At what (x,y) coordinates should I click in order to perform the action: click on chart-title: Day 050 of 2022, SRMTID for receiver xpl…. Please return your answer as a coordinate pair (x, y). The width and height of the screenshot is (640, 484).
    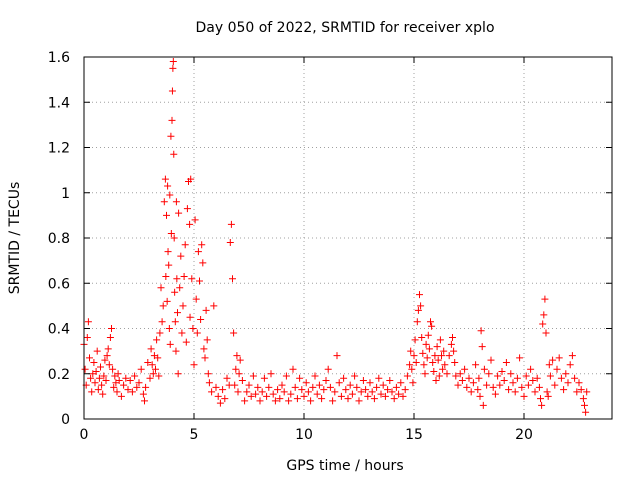
    Looking at the image, I should click on (344, 28).